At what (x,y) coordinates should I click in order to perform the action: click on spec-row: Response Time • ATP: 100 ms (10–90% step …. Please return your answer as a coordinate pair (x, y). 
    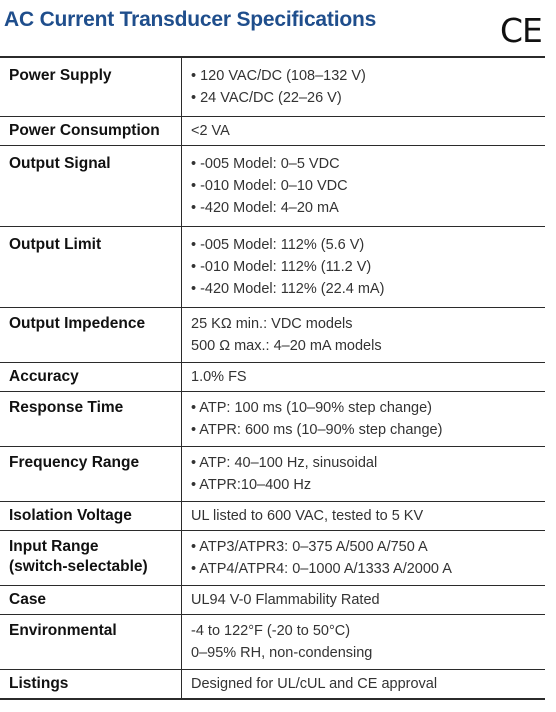
    Looking at the image, I should click on (272, 419).